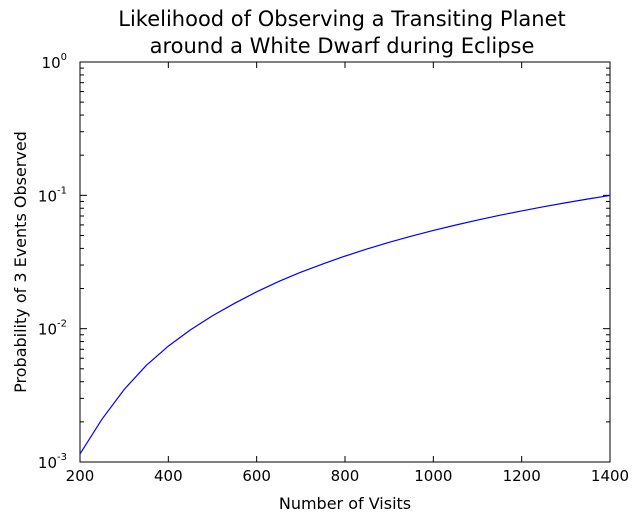 This screenshot has height=516, width=636. Describe the element at coordinates (64, 57) in the screenshot. I see `y-tick-exponent: 0` at that location.